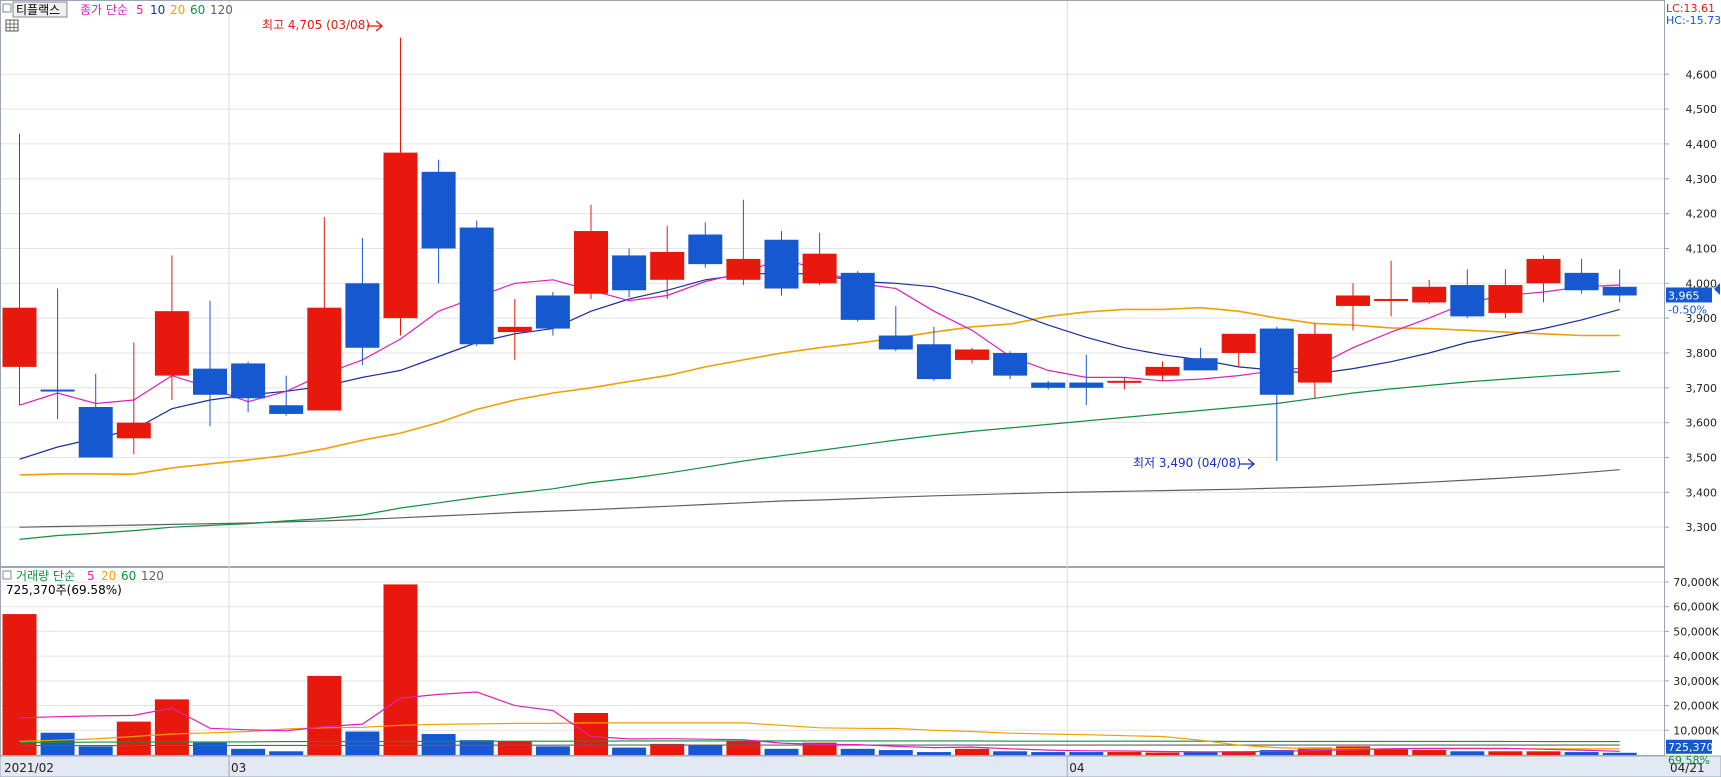  I want to click on last-price-marker, so click(1689, 295).